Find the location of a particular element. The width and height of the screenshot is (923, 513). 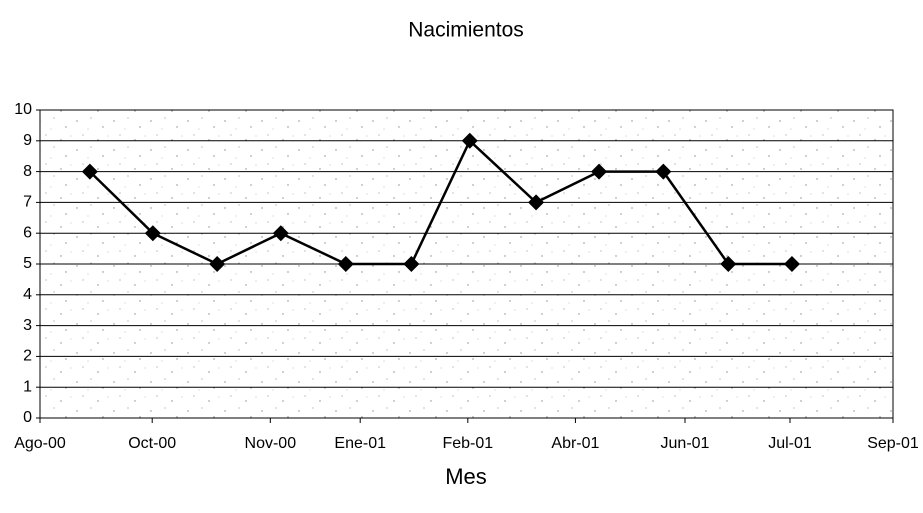

y-tick-label: 8 is located at coordinates (27, 171).